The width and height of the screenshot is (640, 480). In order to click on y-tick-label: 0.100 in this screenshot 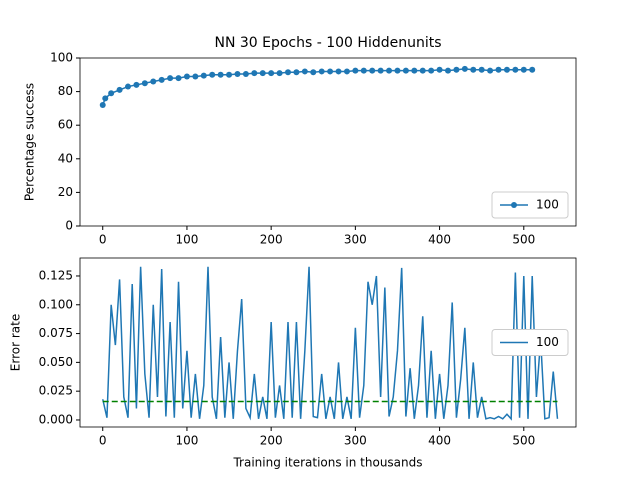, I will do `click(56, 304)`.